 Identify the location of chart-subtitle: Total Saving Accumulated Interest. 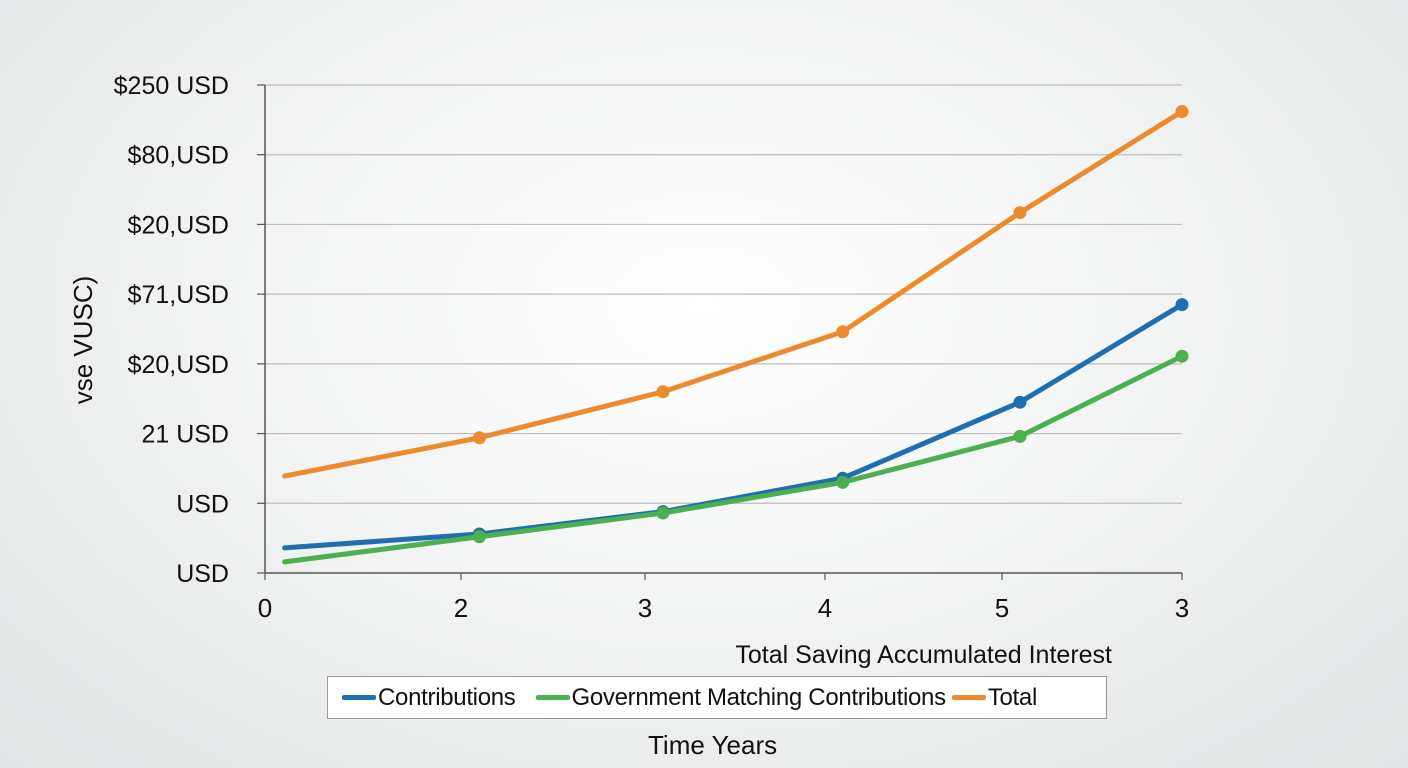
(923, 655).